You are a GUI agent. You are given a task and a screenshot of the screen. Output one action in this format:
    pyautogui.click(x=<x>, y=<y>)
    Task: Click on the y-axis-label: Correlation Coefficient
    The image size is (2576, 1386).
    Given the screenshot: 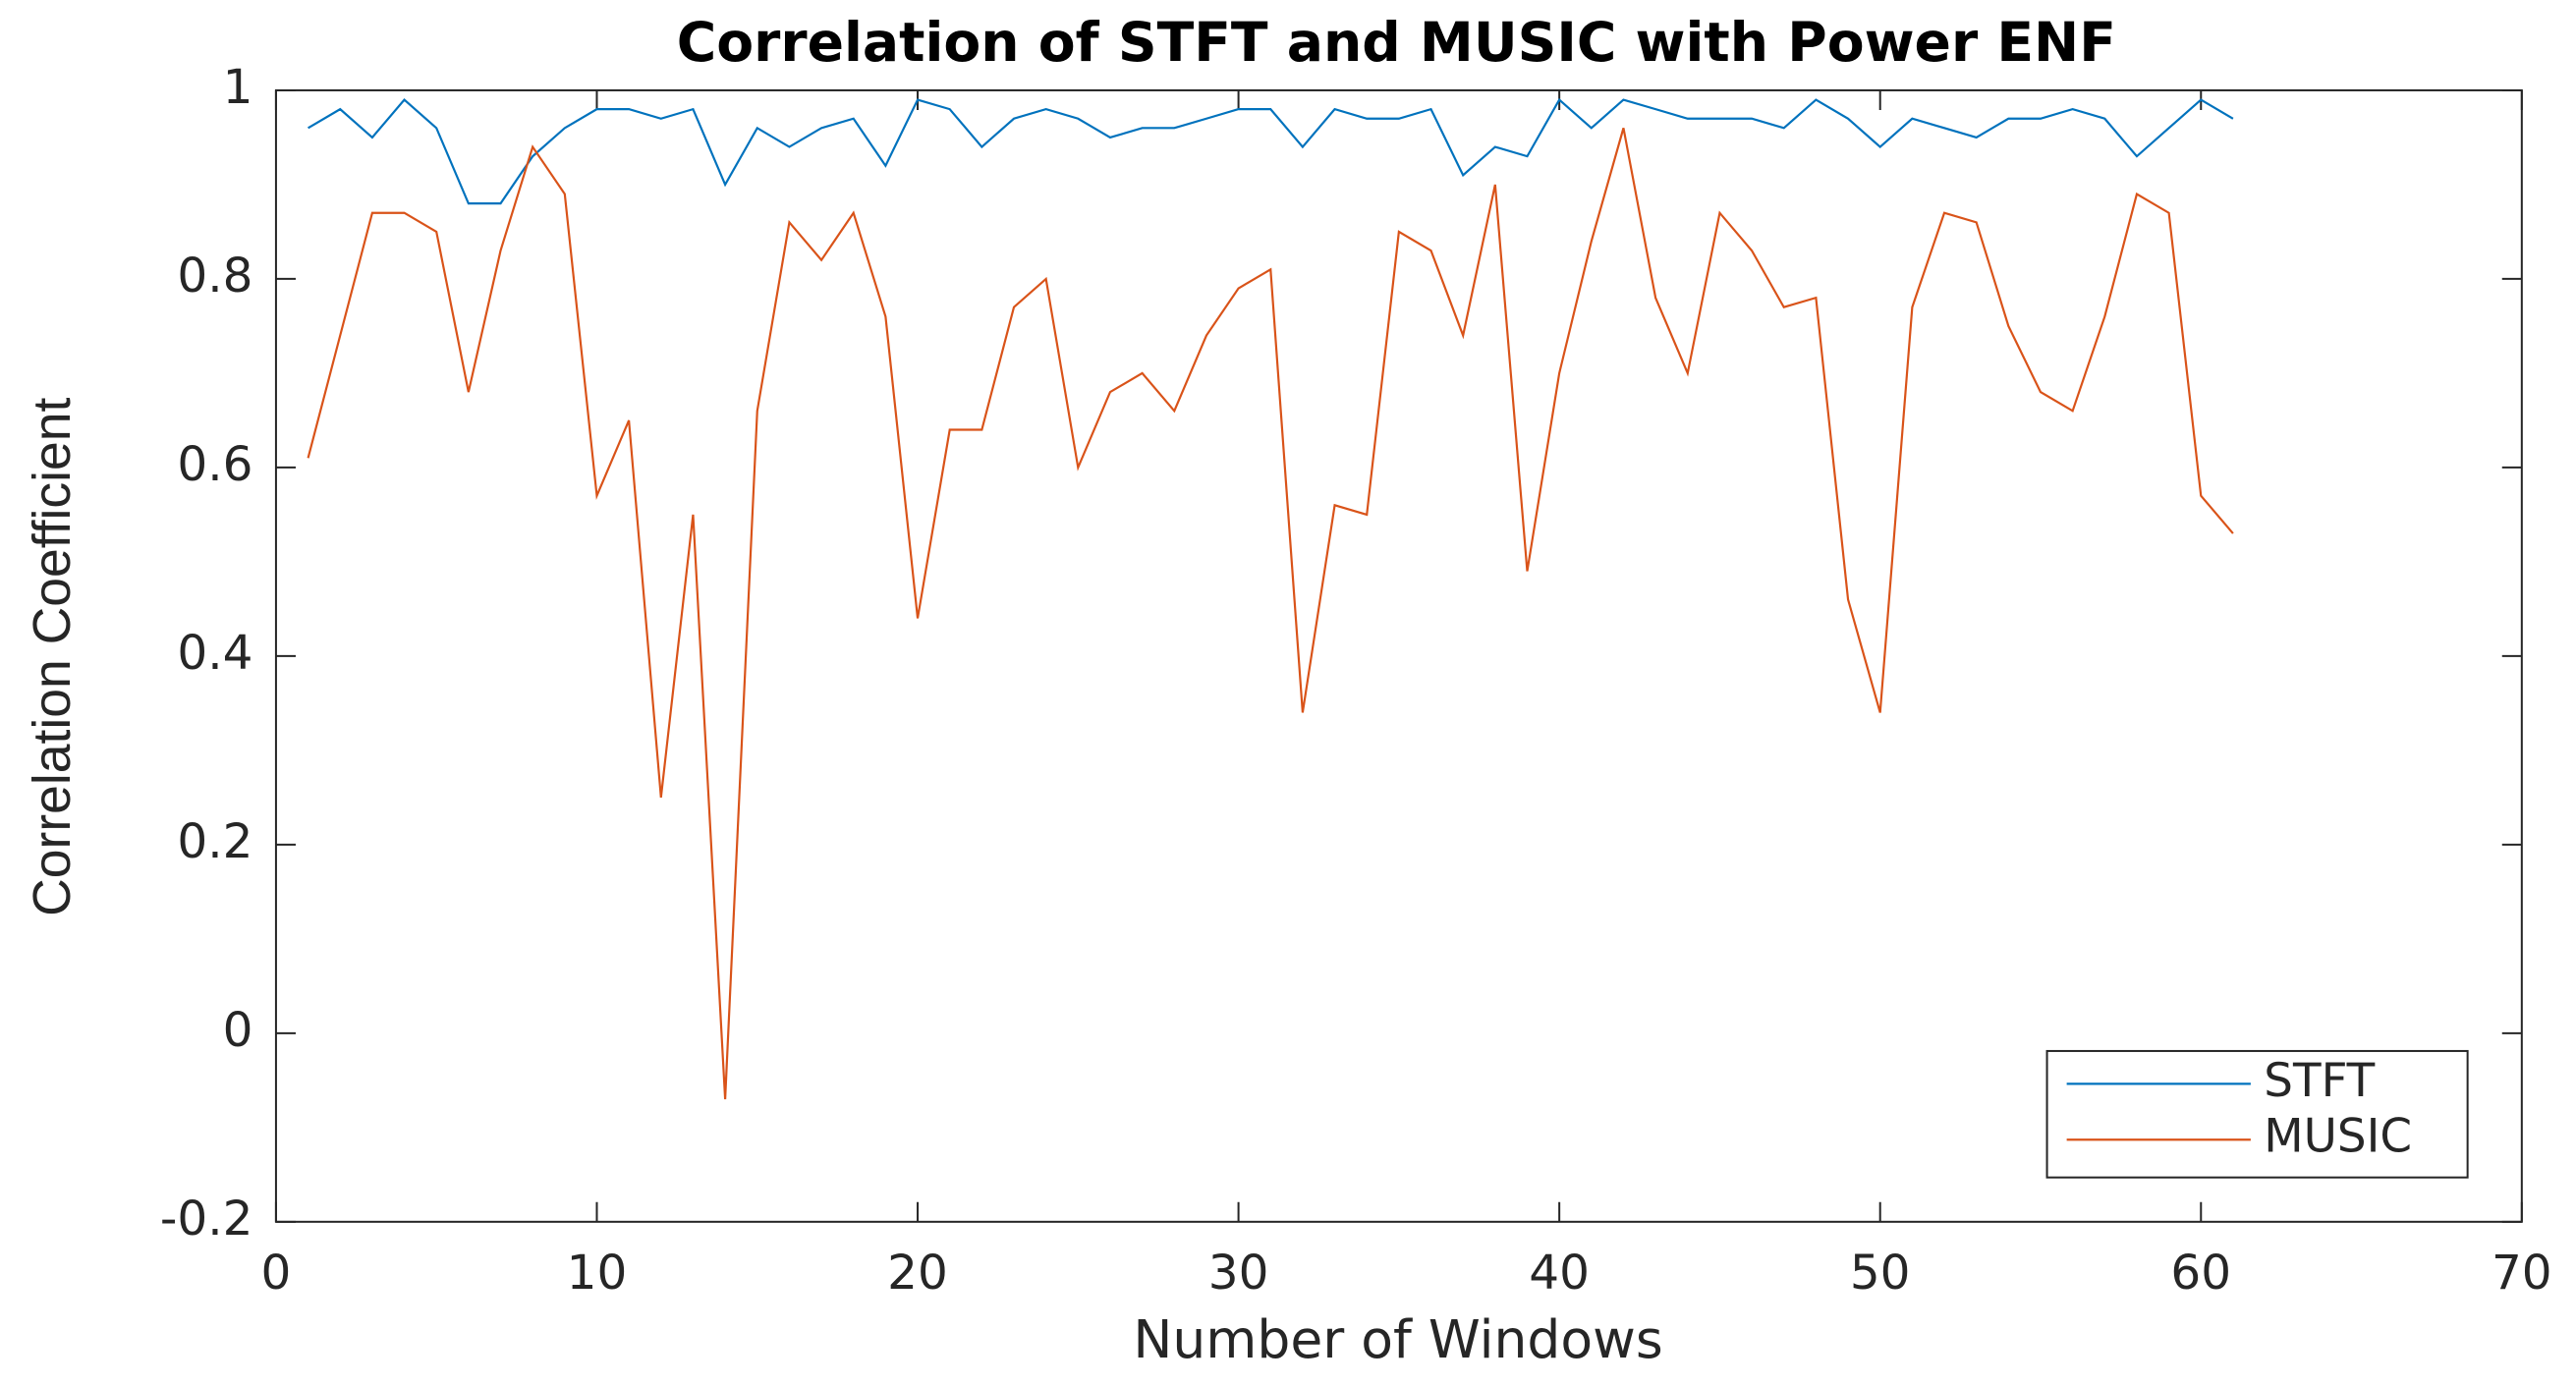 What is the action you would take?
    pyautogui.click(x=53, y=656)
    